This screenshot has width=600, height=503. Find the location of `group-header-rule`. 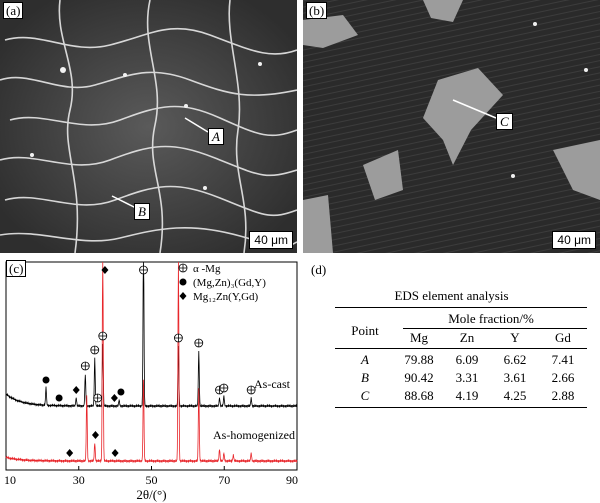

group-header-rule is located at coordinates (495, 328).